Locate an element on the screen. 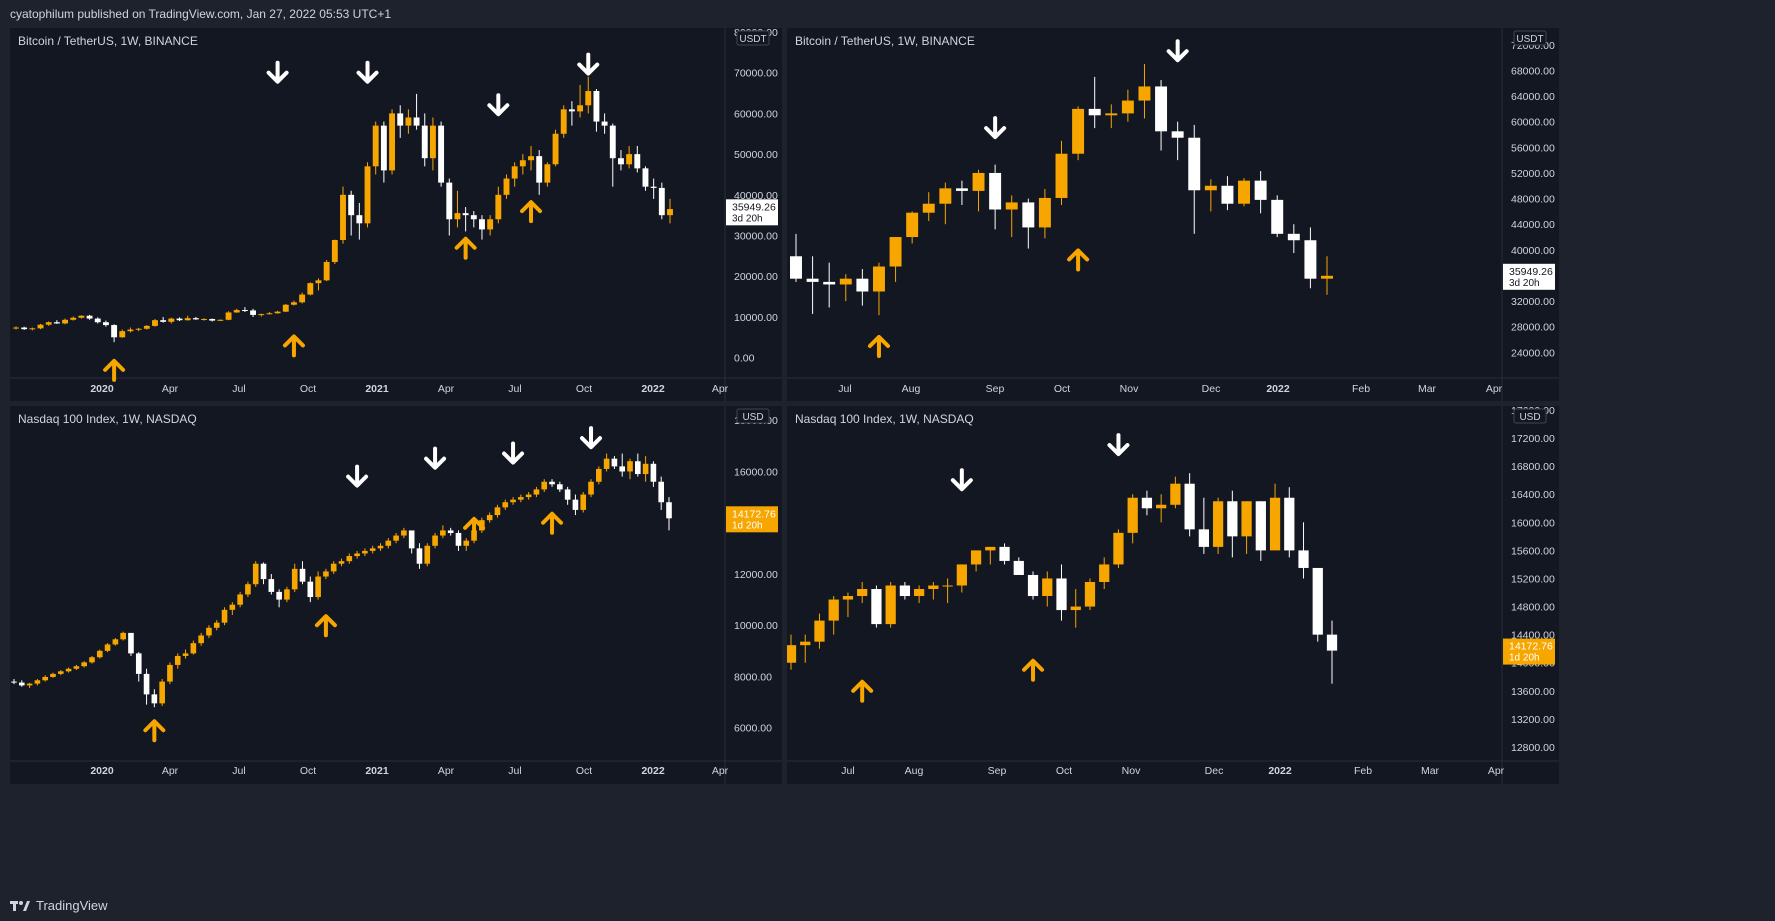  tradingview-footer: TradingView is located at coordinates (887, 906).